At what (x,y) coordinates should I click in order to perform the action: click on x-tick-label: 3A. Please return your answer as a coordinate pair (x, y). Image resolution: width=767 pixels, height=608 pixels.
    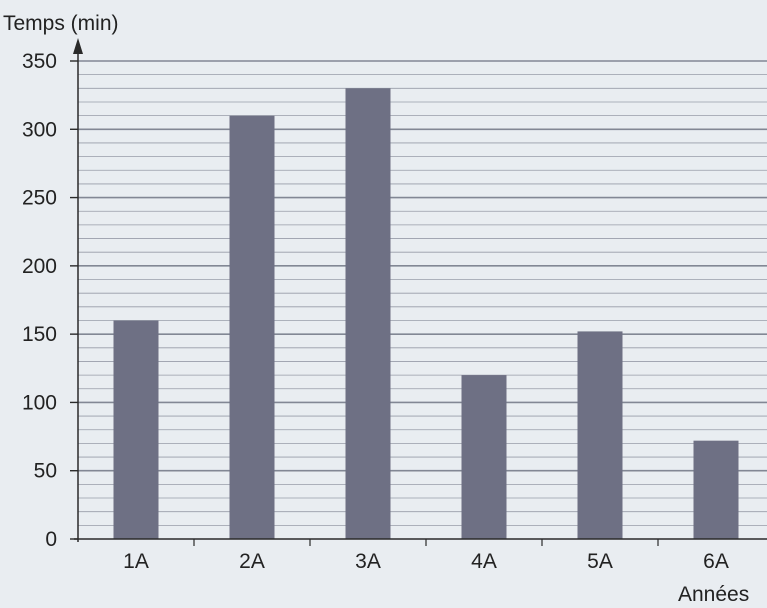
    Looking at the image, I should click on (368, 561).